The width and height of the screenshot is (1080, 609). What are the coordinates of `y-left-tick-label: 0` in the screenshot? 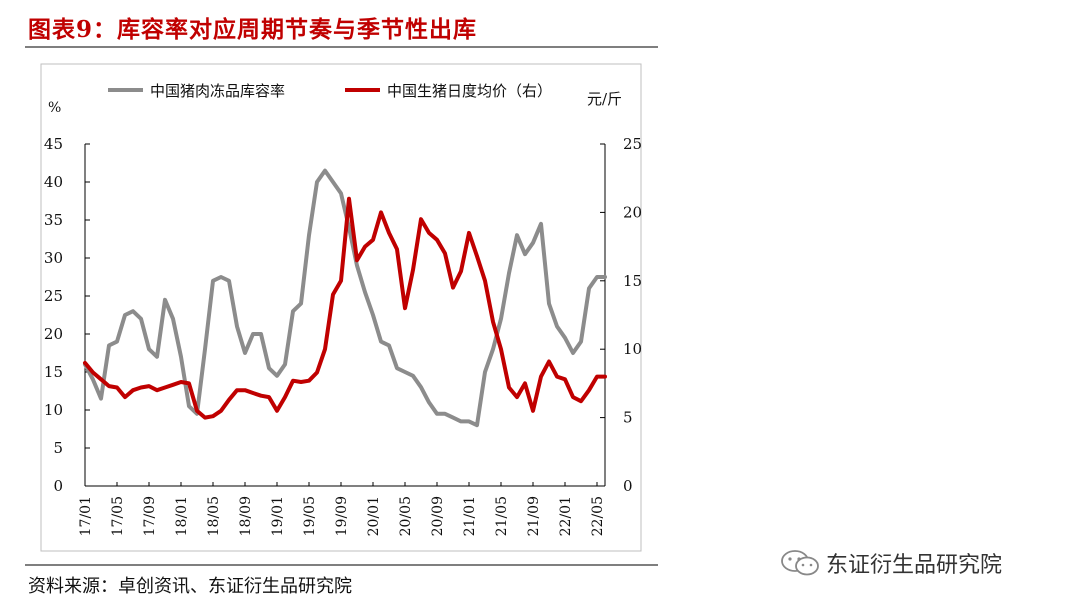 It's located at (58, 486).